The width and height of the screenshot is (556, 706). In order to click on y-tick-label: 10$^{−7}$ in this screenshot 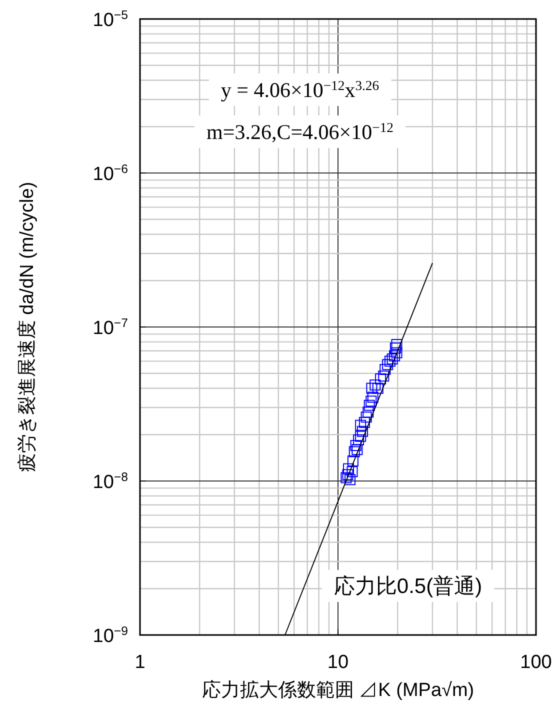, I will do `click(110, 327)`.